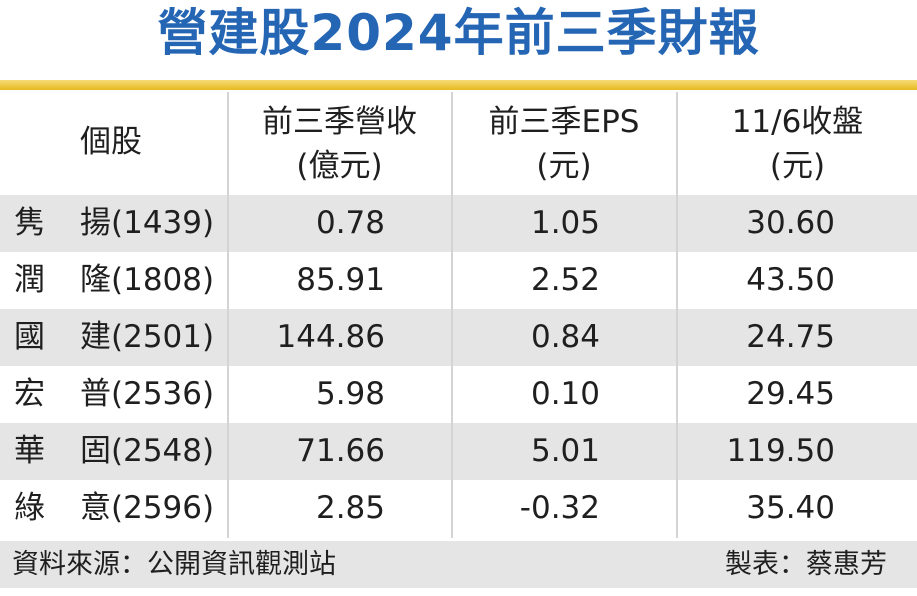  I want to click on stock-name-code: 意(2596), so click(147, 508).